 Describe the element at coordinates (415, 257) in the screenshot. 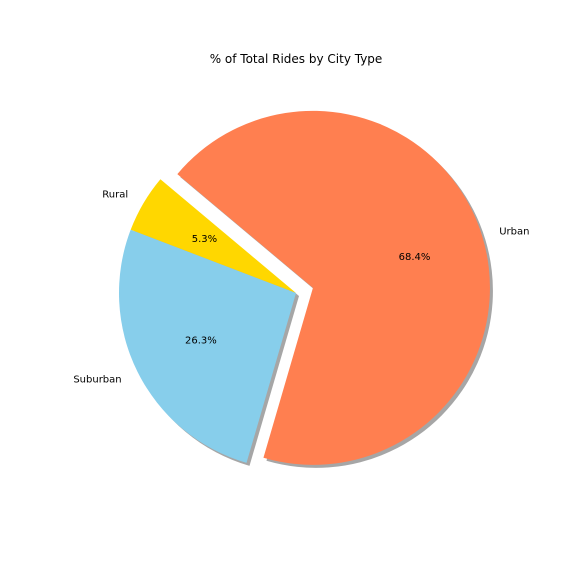

I see `slice-percent-urban: 68.4%` at that location.